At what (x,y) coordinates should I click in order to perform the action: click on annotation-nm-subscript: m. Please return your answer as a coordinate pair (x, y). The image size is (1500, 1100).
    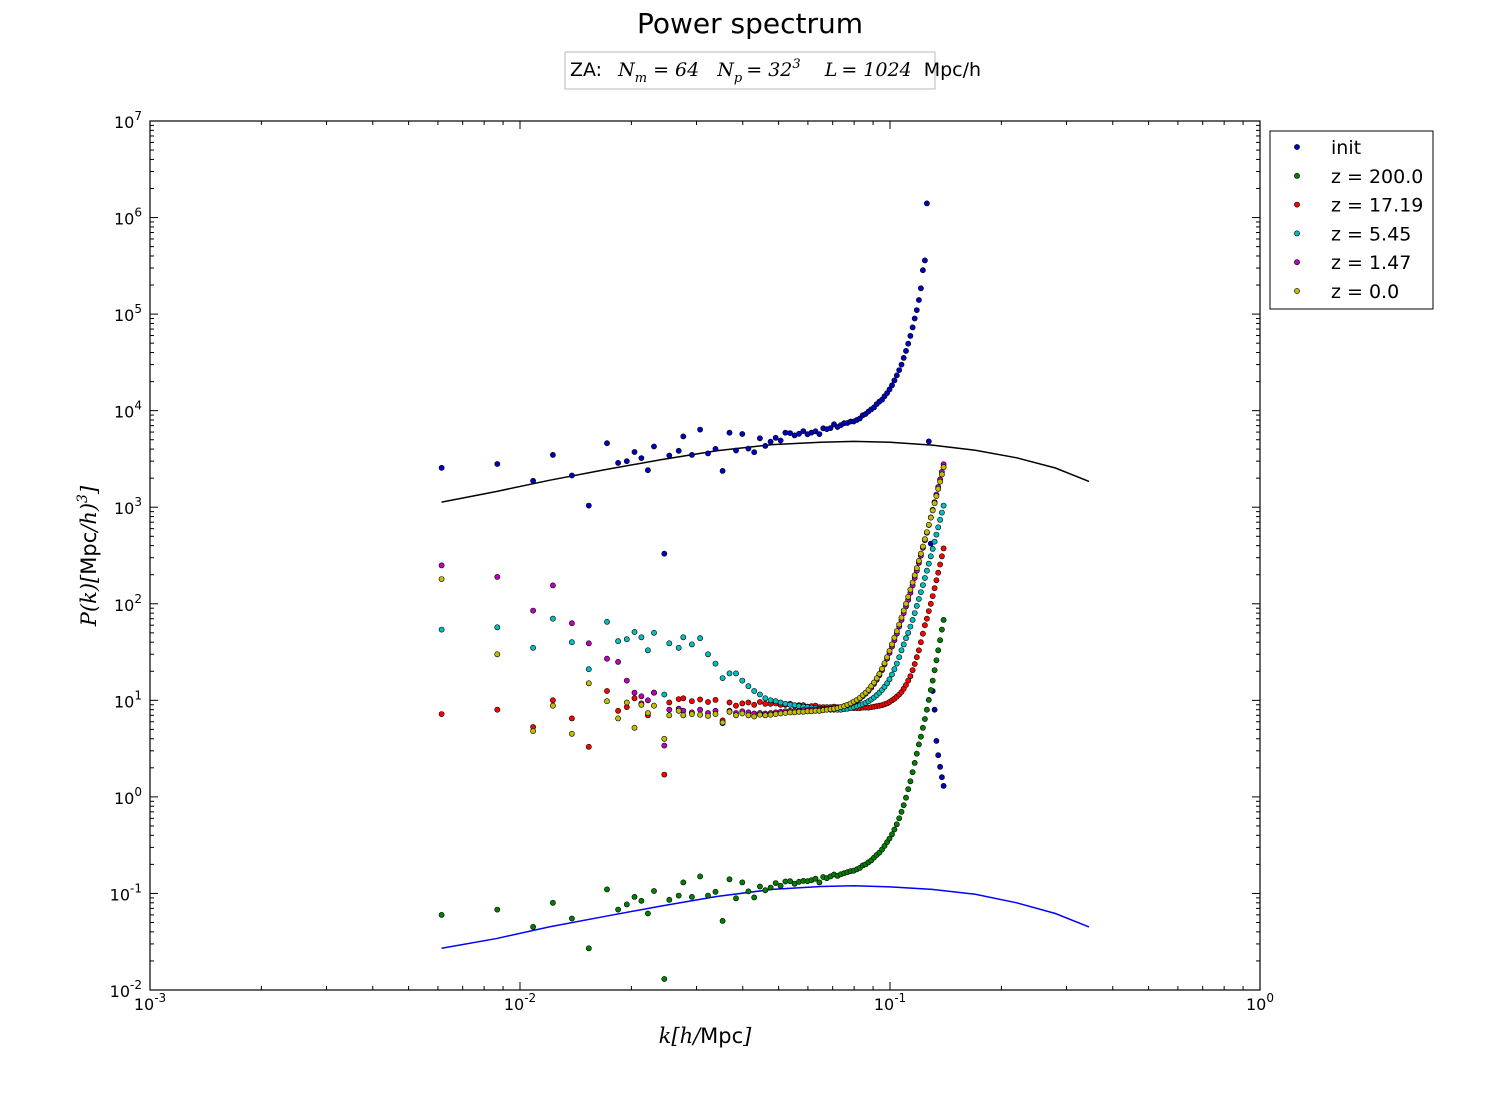
    Looking at the image, I should click on (641, 78).